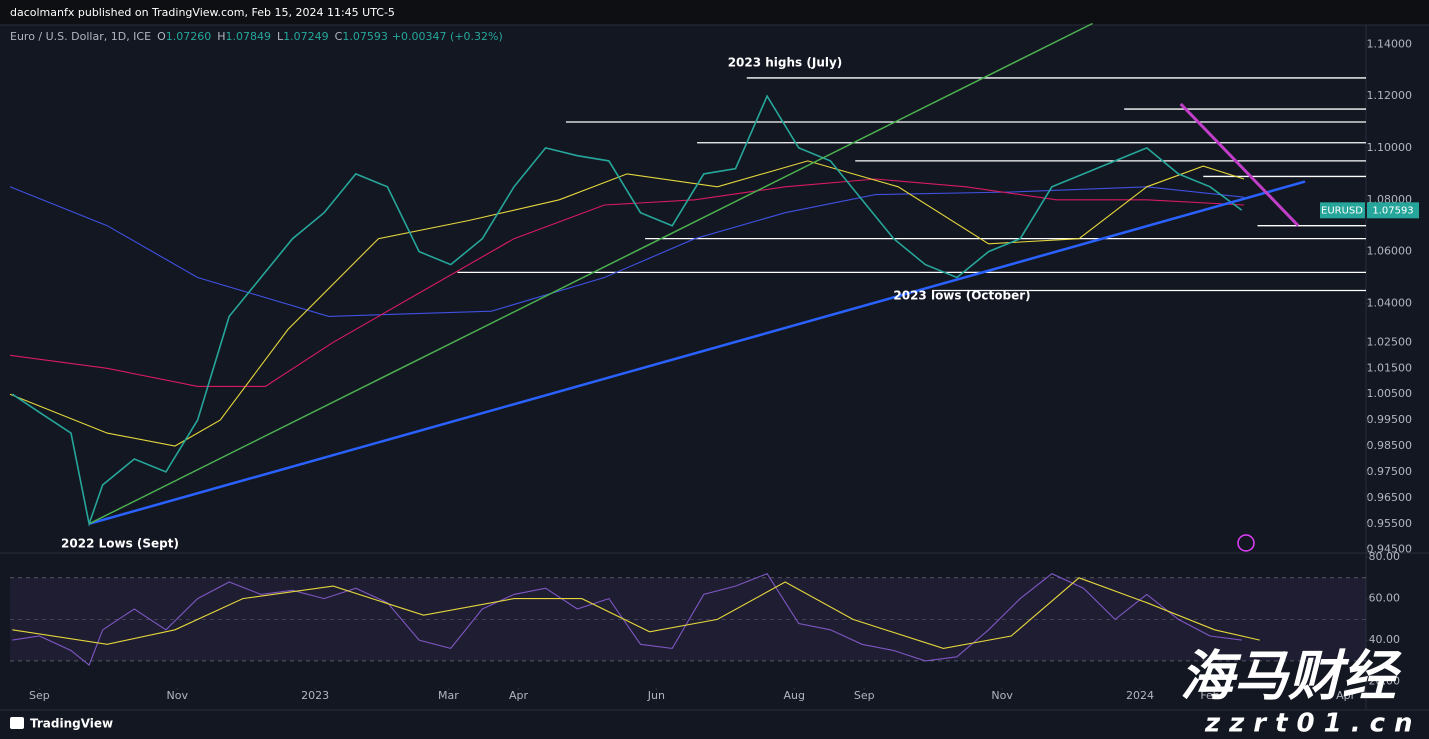 This screenshot has height=739, width=1429. I want to click on price-badge, so click(1393, 210).